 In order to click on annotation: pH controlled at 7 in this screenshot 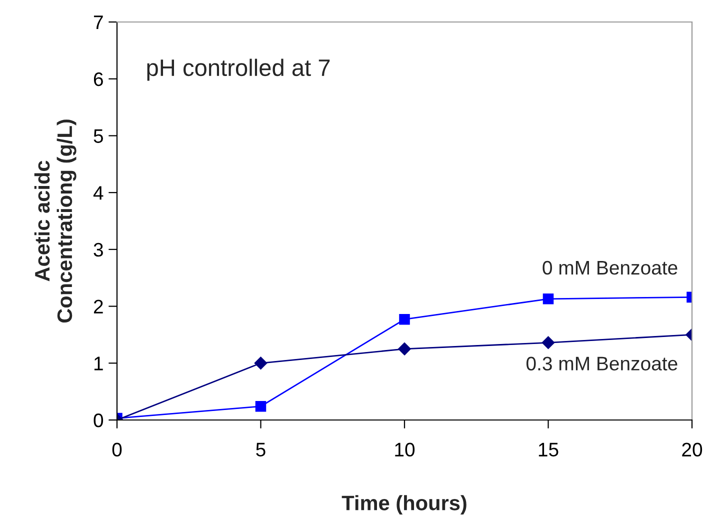, I will do `click(238, 69)`.